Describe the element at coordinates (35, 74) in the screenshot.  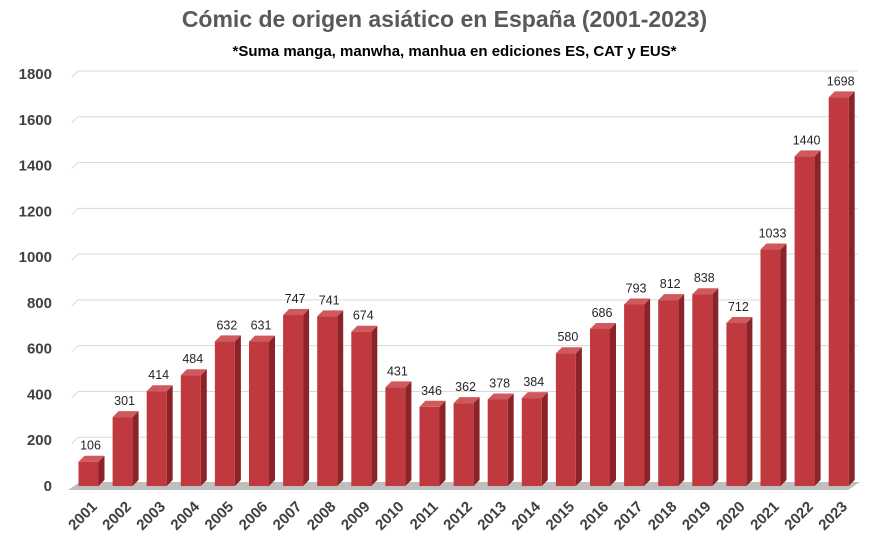
I see `y-tick-label: 1800` at that location.